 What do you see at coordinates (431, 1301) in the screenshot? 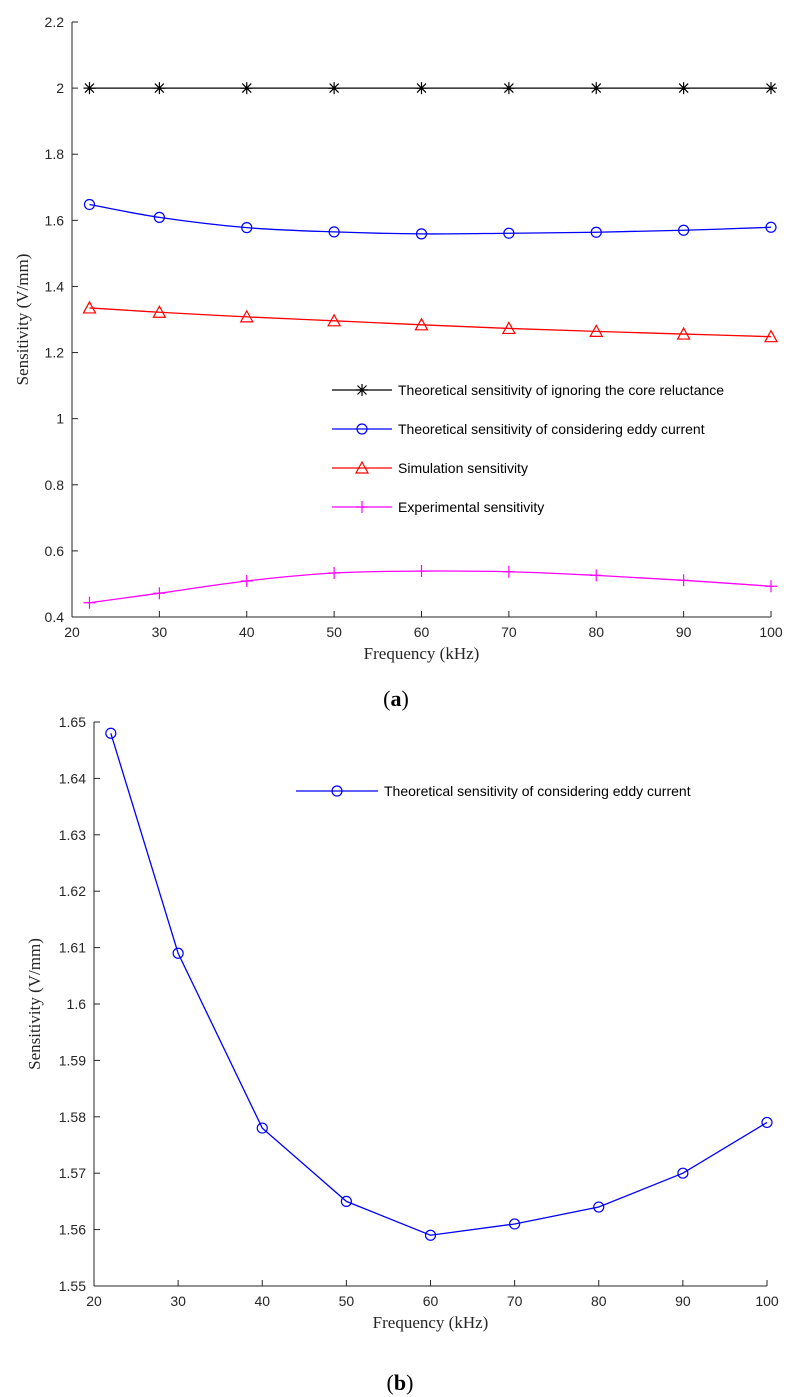
I see `b-x-tick-label: 60` at bounding box center [431, 1301].